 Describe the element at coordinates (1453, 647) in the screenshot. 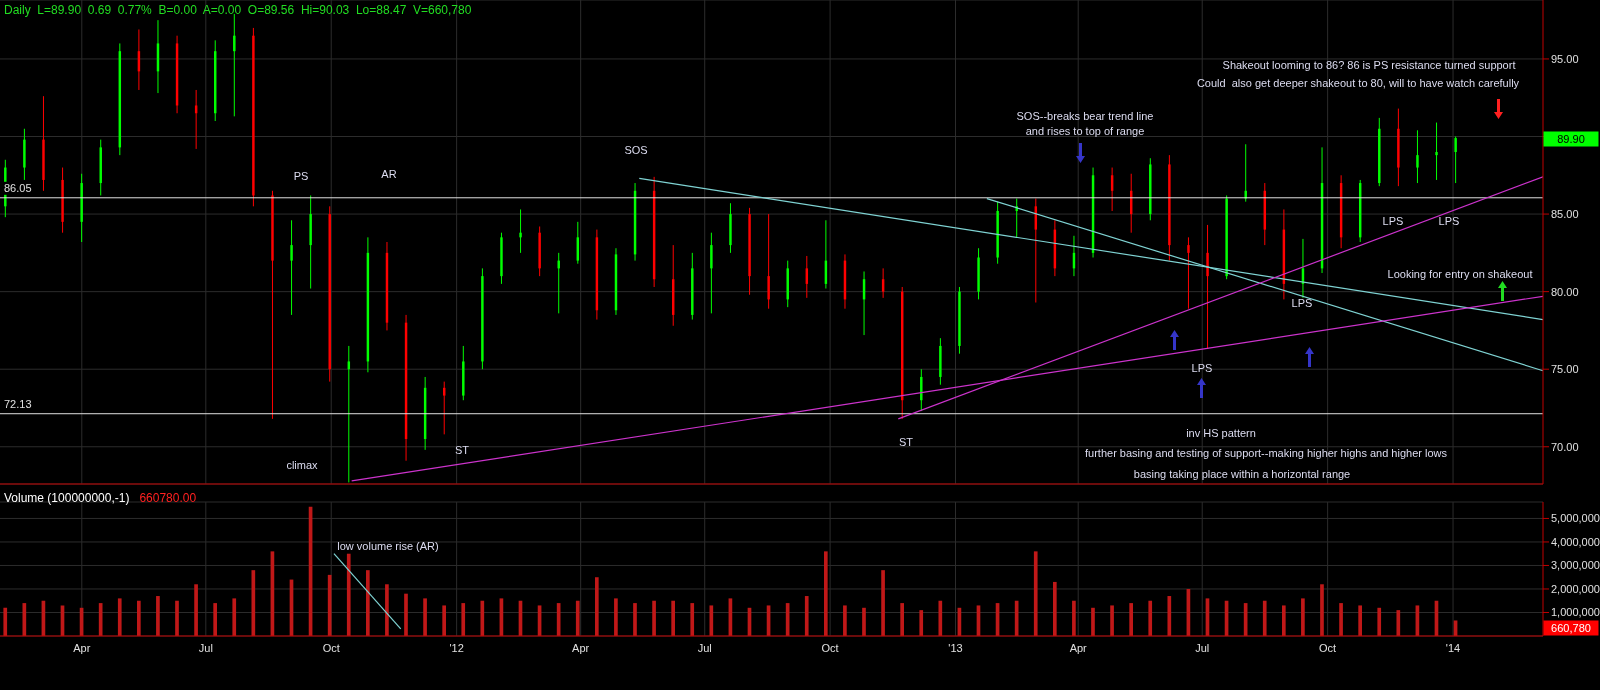

I see `x-tick-label: '14` at that location.